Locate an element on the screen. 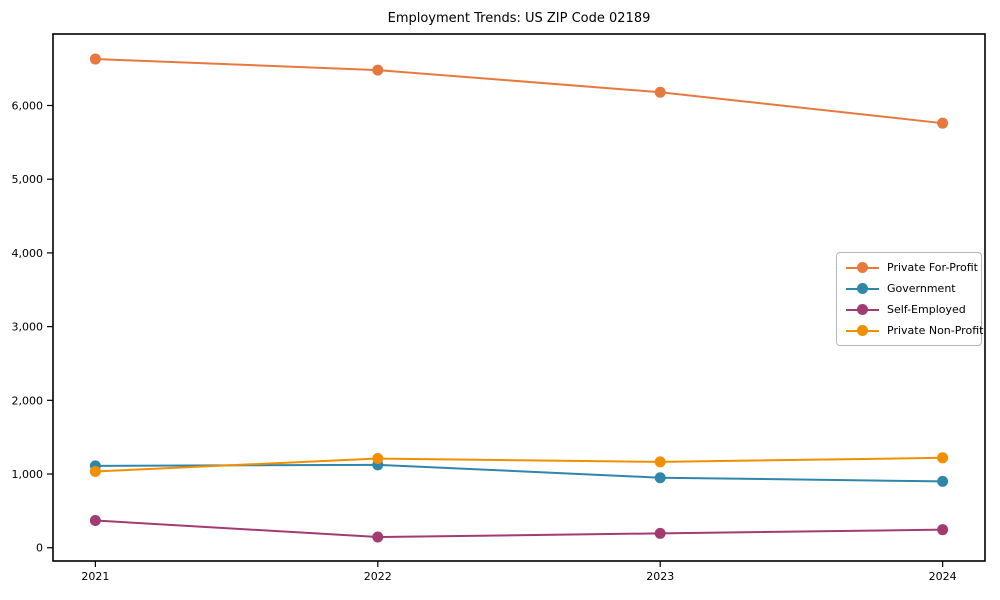  legend-label: Self-Employed is located at coordinates (926, 309).